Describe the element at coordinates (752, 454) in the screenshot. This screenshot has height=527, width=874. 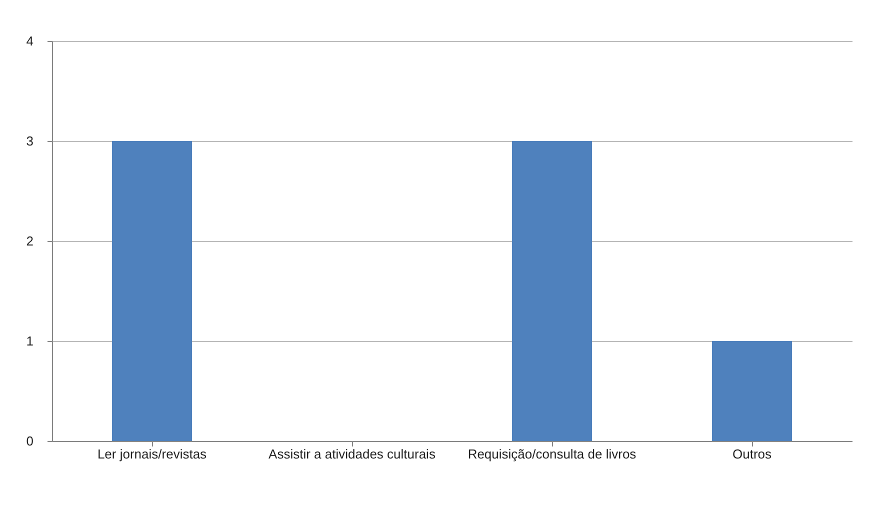
I see `x-tick-label: Outros` at that location.